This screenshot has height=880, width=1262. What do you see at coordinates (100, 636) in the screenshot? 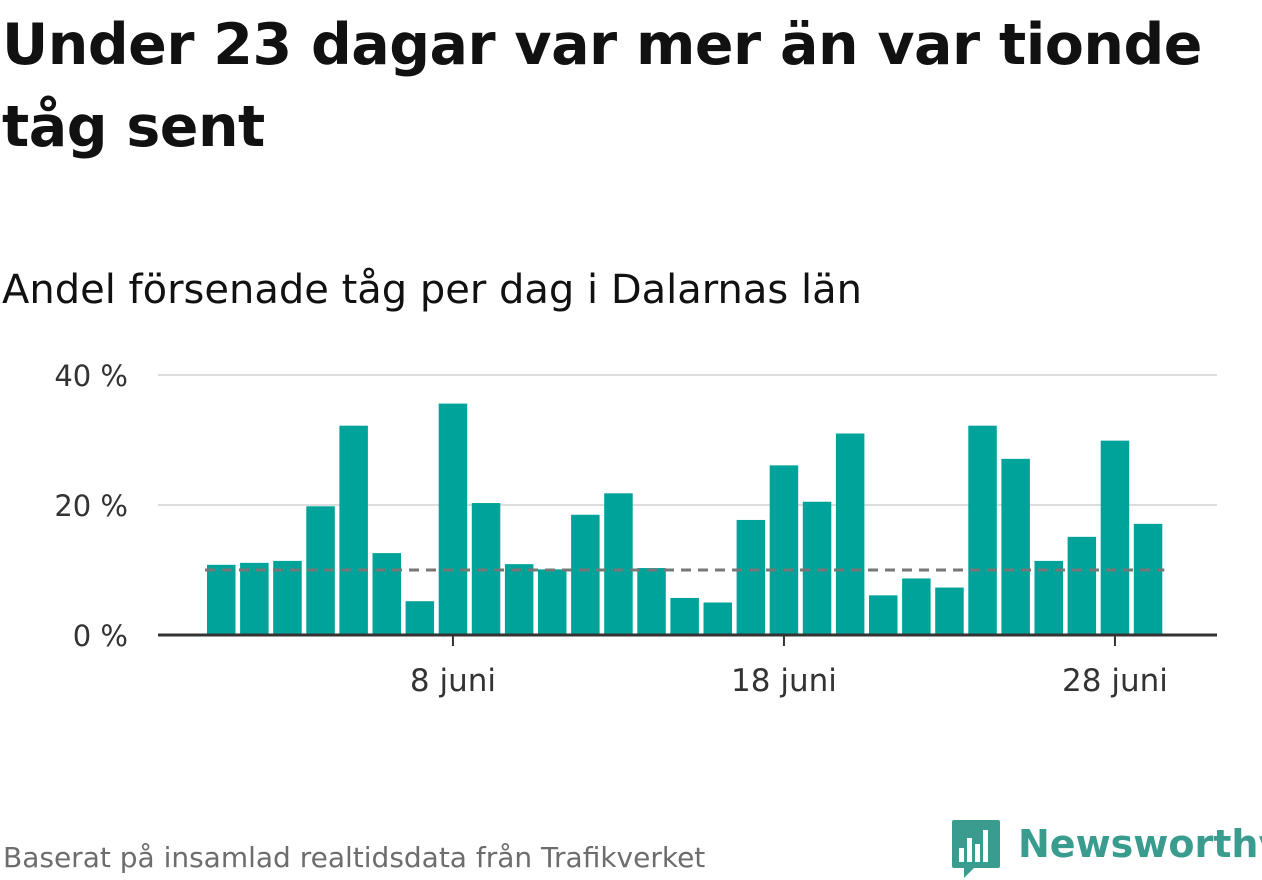
I see `y-tick-label: 0 %` at bounding box center [100, 636].